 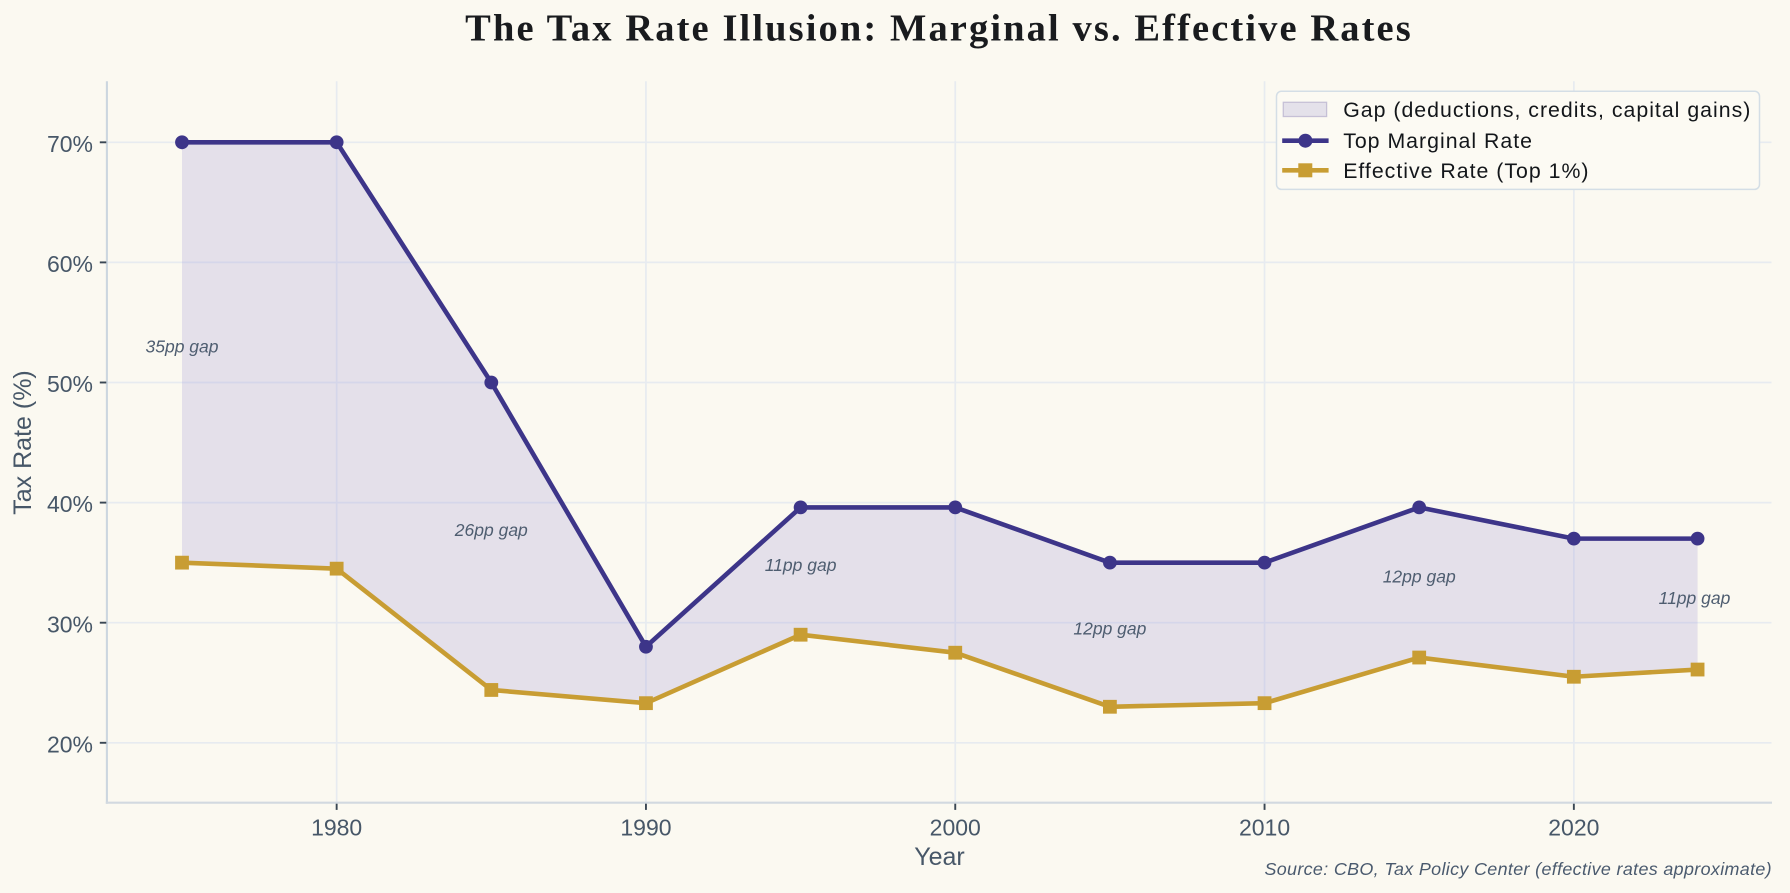 I want to click on svg-text: 60%, so click(x=70, y=264).